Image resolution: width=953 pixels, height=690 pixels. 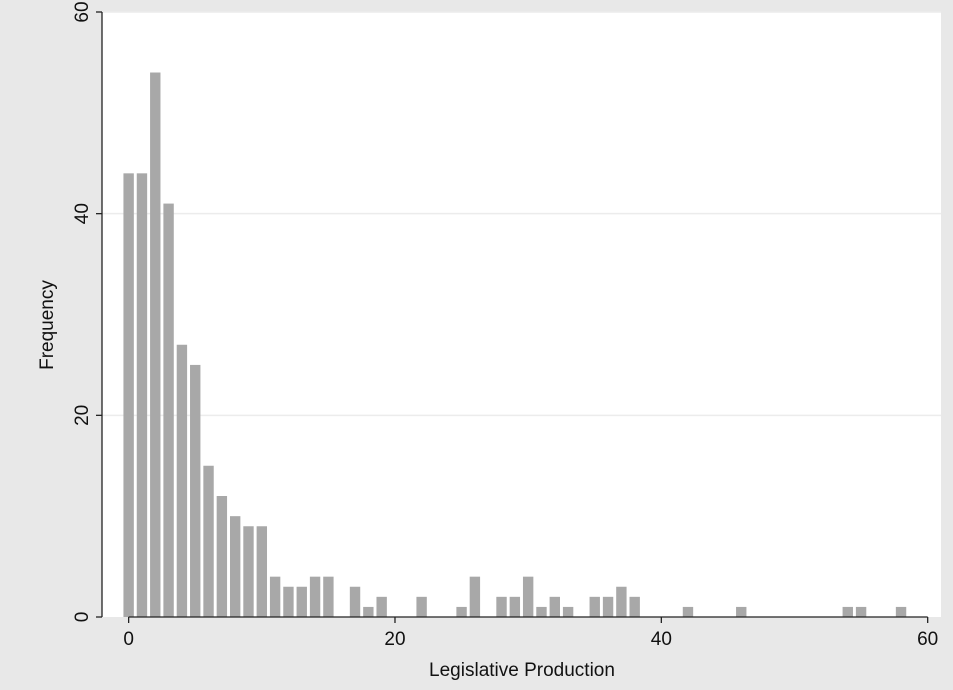 I want to click on x-axis-title: Legislative Production, so click(x=522, y=670).